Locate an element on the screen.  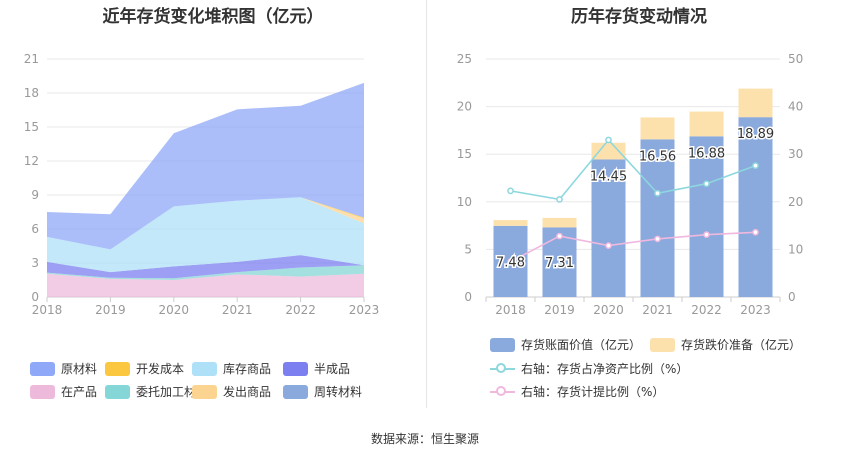
y-right-tick-label: 40 is located at coordinates (795, 107).